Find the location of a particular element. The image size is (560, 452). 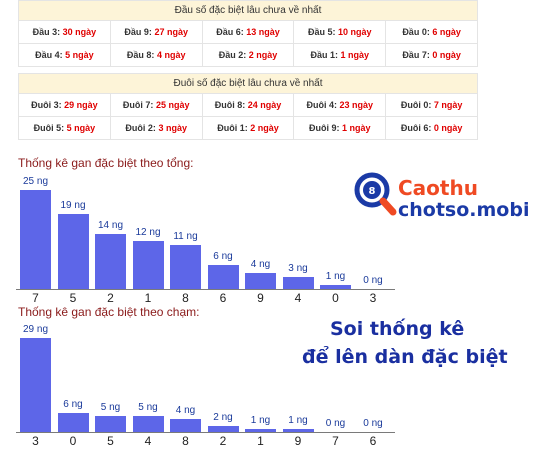

cell-value: 29 ngày is located at coordinates (81, 105).